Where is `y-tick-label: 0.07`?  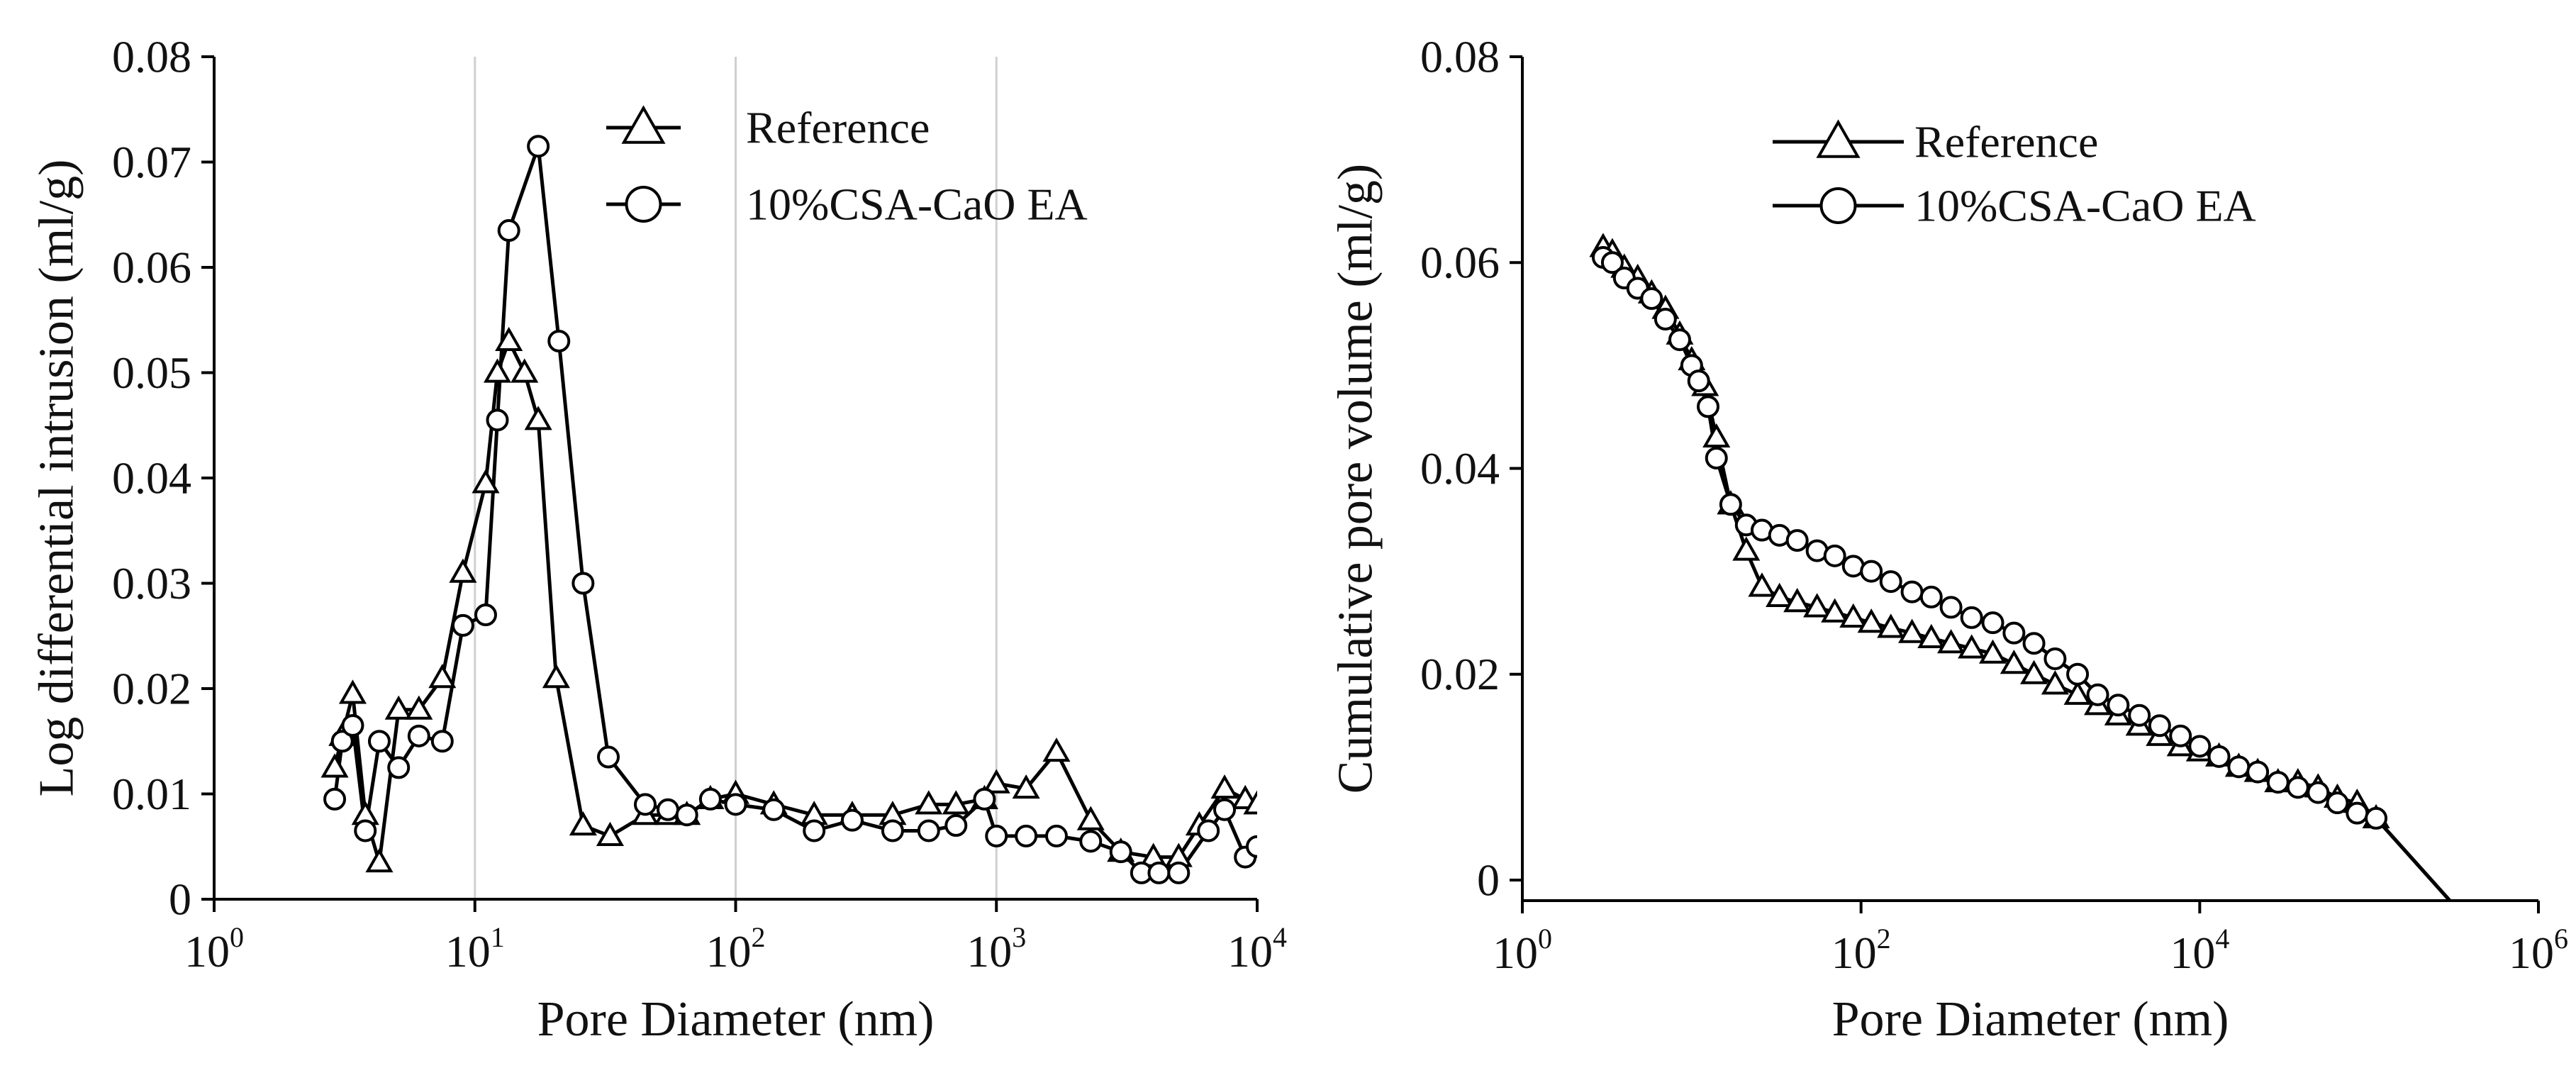 y-tick-label: 0.07 is located at coordinates (151, 162).